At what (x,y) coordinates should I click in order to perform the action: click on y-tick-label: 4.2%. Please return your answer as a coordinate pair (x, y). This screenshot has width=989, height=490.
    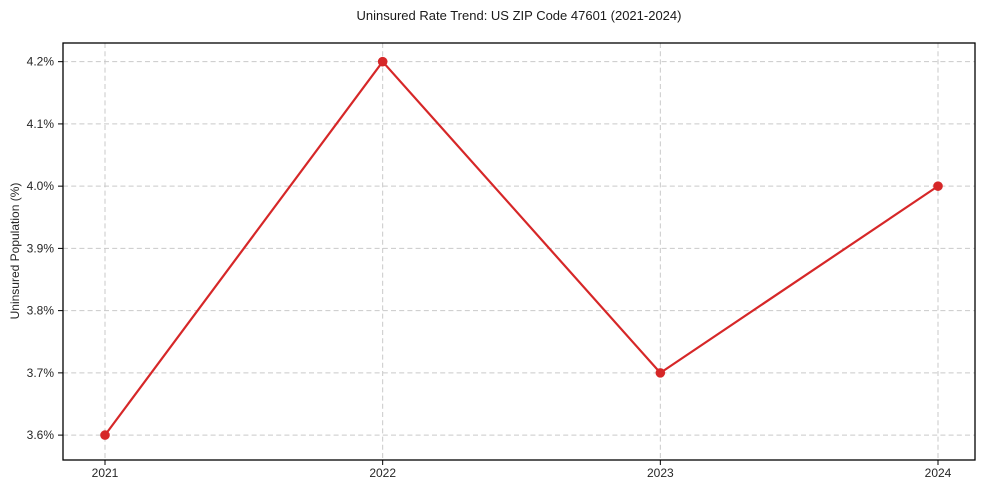
    Looking at the image, I should click on (41, 62).